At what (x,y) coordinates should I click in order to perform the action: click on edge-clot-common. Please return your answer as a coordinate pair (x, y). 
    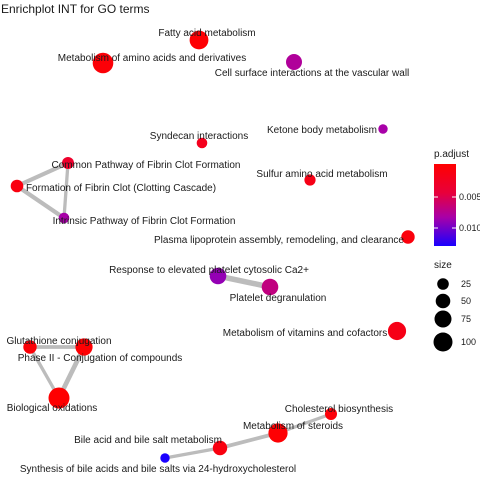
    Looking at the image, I should click on (42, 174).